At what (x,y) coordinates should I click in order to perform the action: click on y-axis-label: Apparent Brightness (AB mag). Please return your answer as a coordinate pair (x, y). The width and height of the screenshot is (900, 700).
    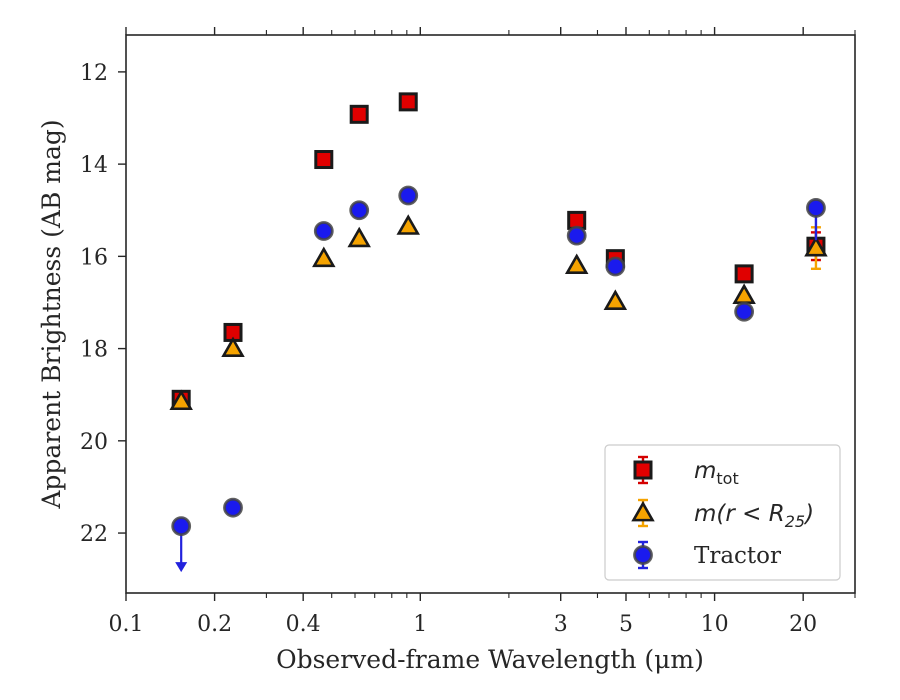
    Looking at the image, I should click on (51, 314).